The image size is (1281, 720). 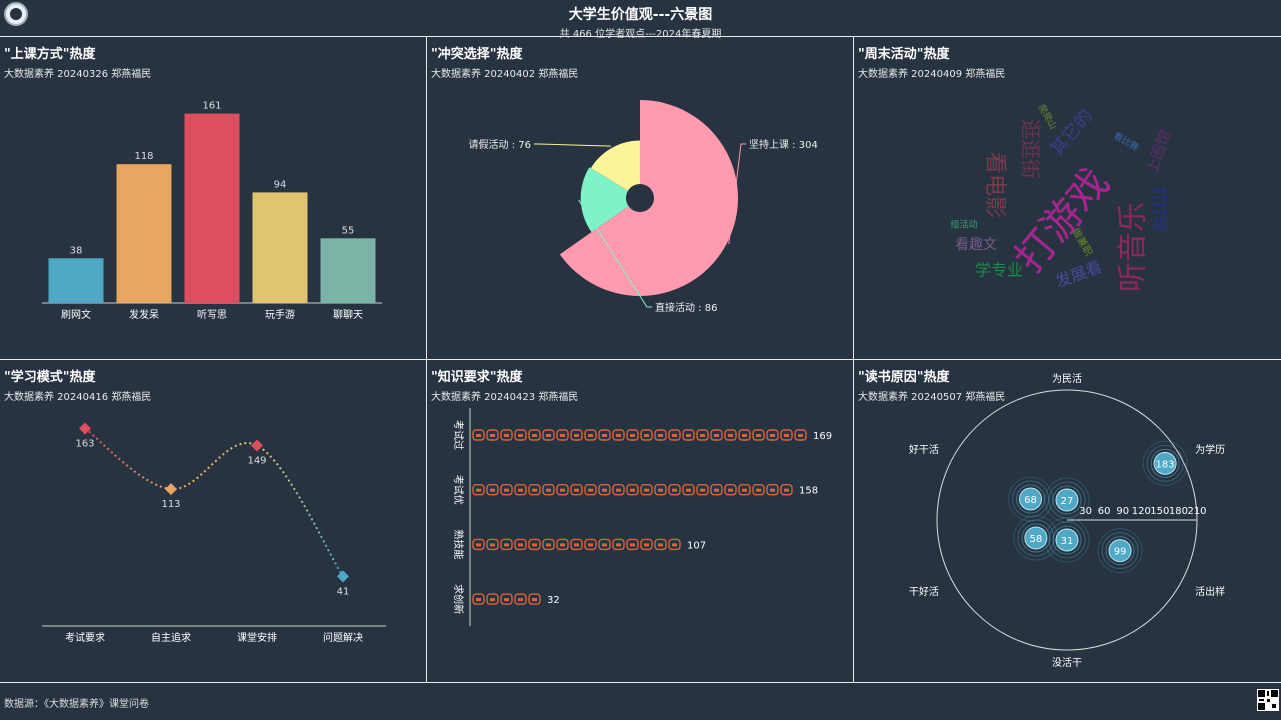 What do you see at coordinates (458, 435) in the screenshot?
I see `y-tick-label: 考试过` at bounding box center [458, 435].